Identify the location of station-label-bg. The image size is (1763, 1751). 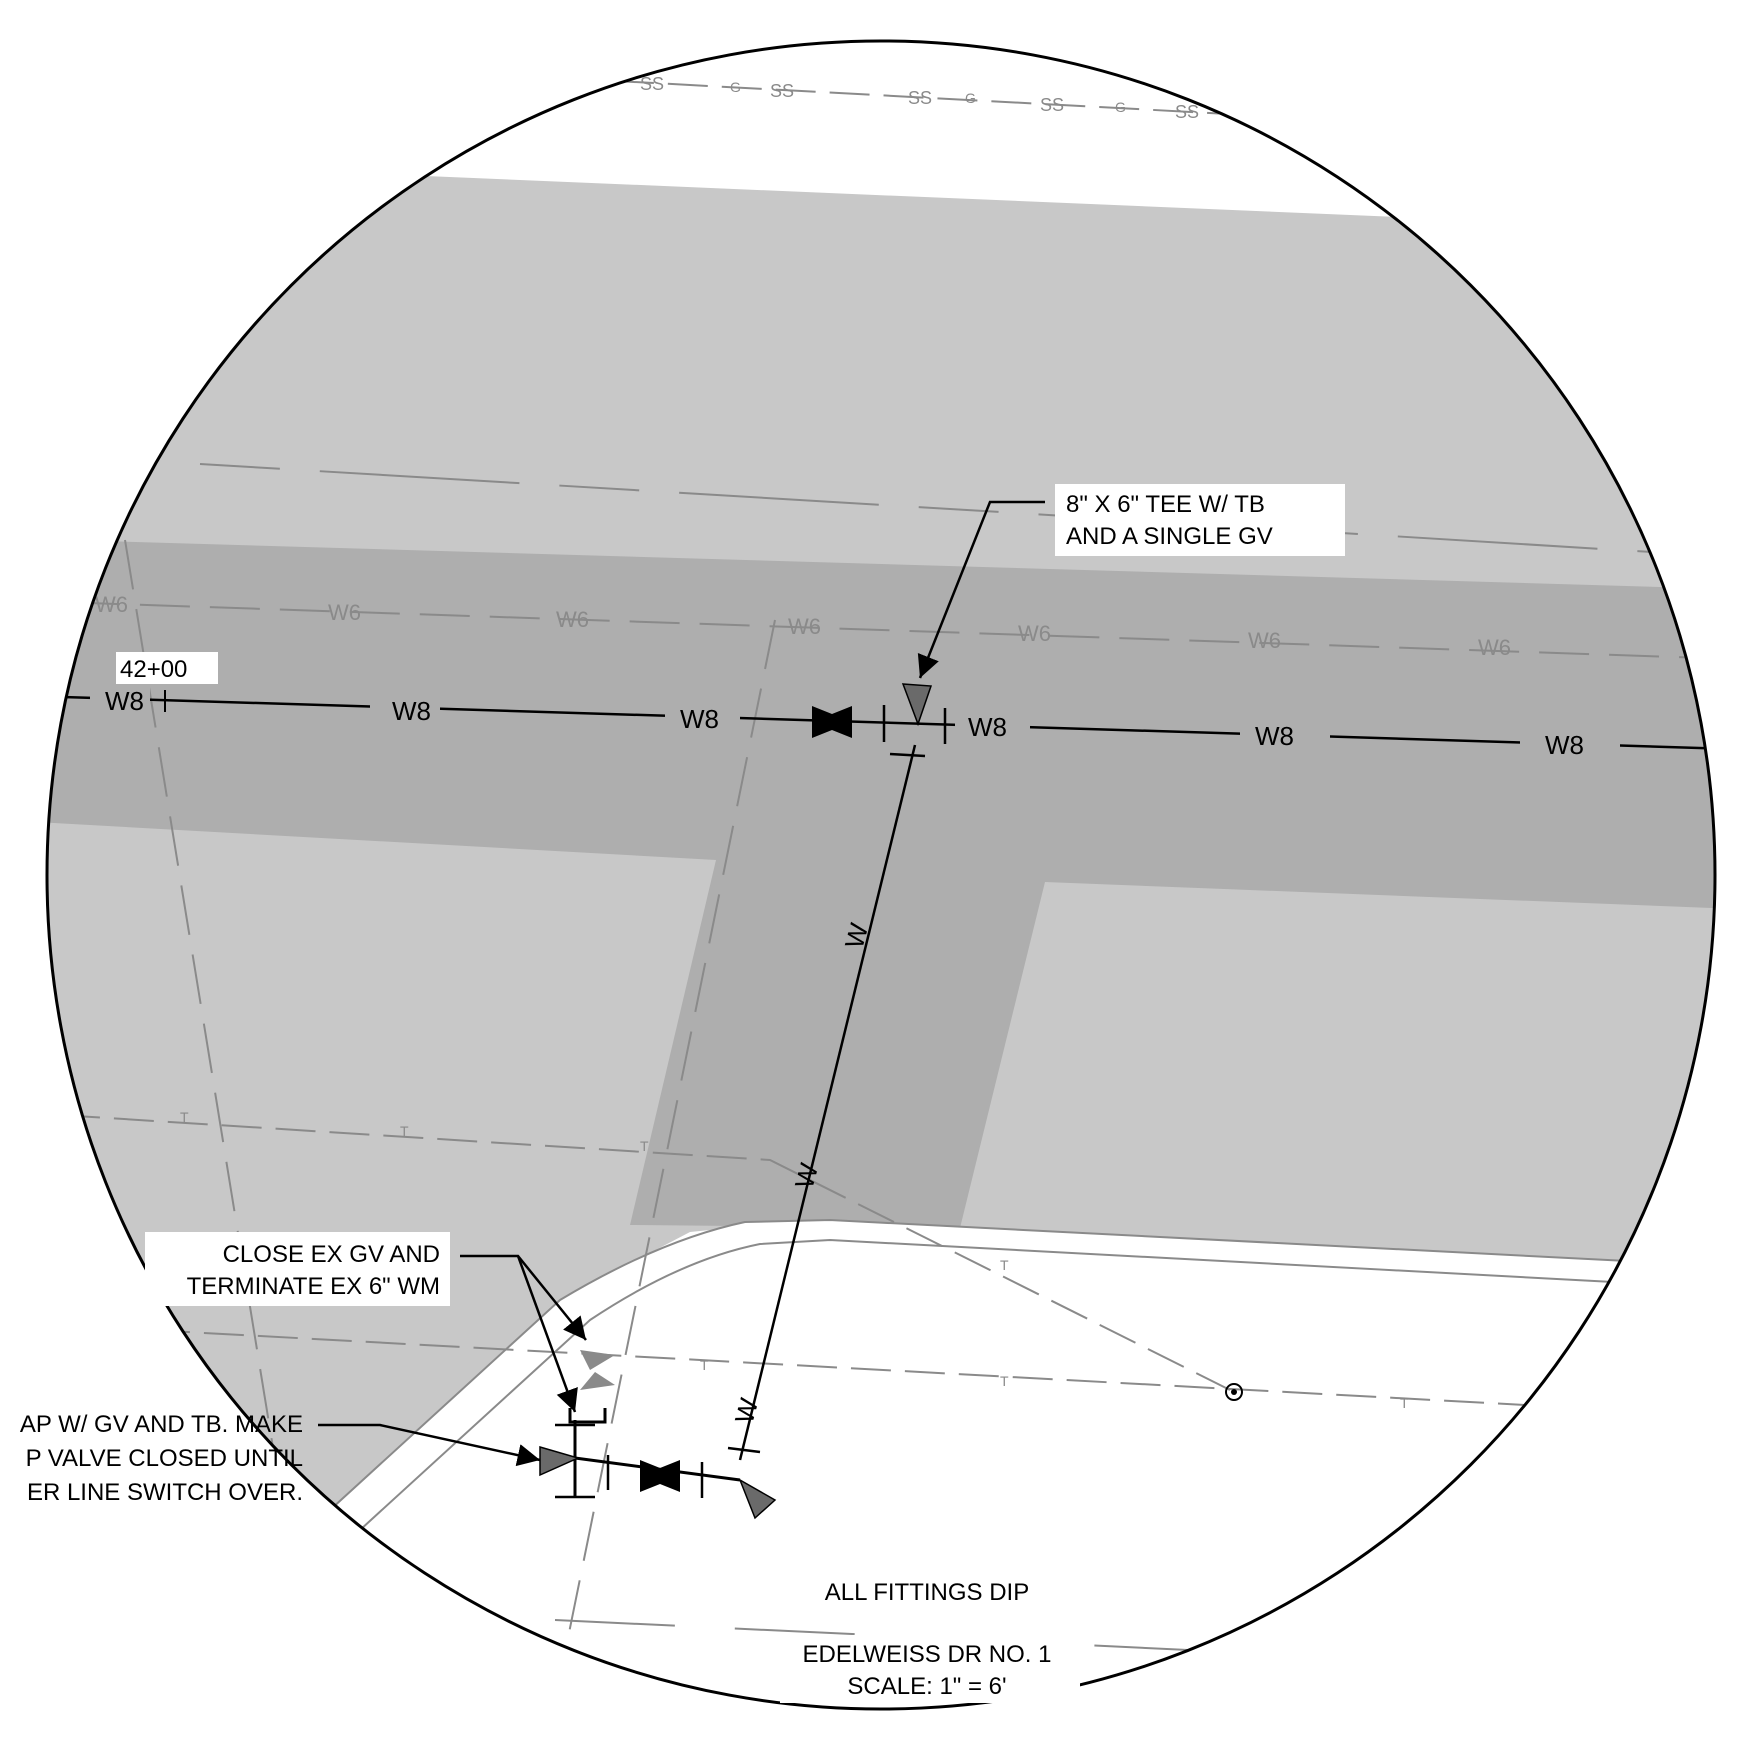
(167, 668).